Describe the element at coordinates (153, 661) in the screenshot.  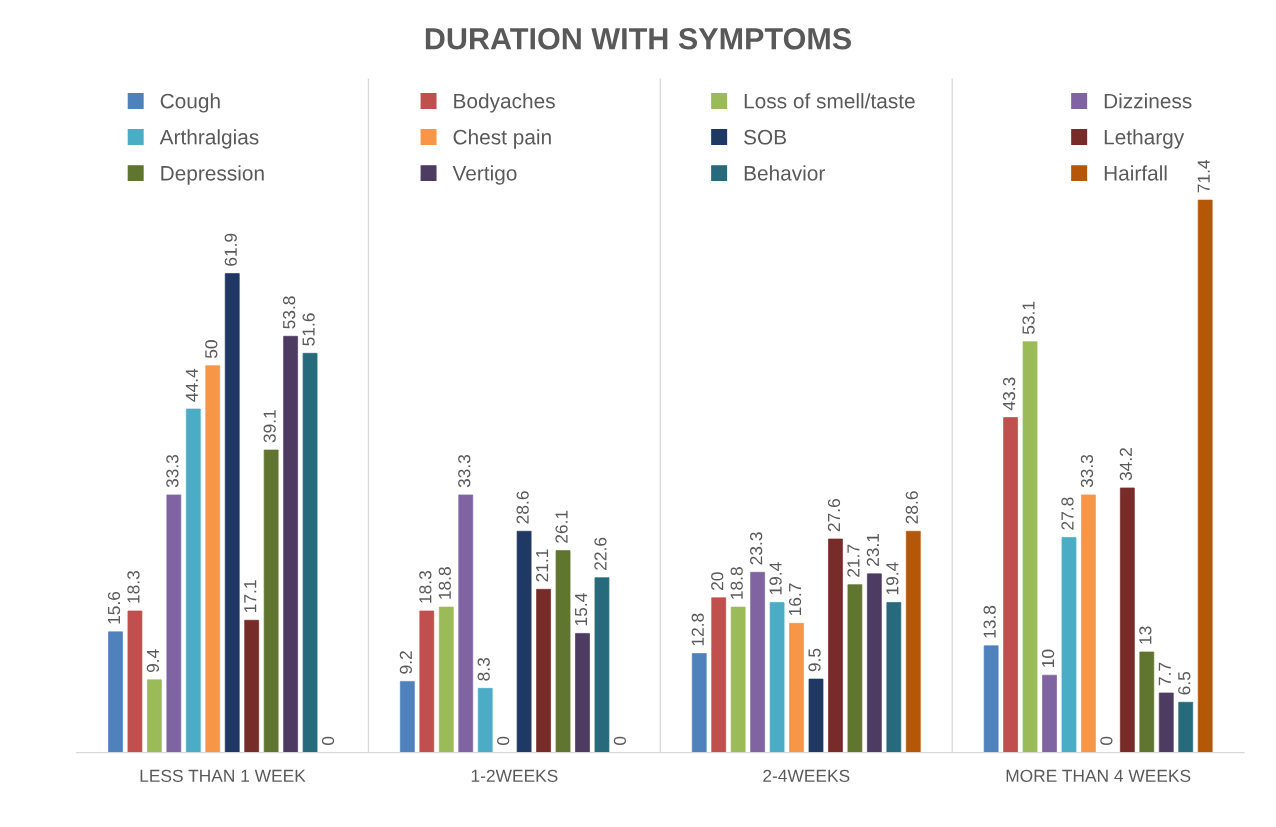
I see `data-label: 9.4` at that location.